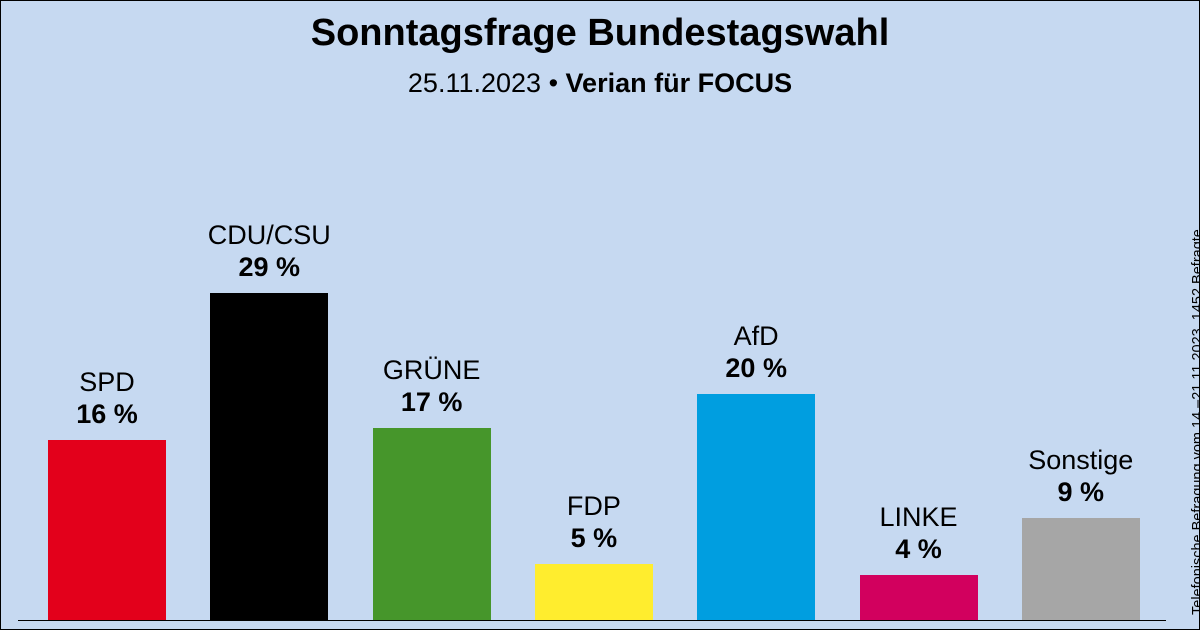 The width and height of the screenshot is (1200, 630). I want to click on bar-linke, so click(918, 597).